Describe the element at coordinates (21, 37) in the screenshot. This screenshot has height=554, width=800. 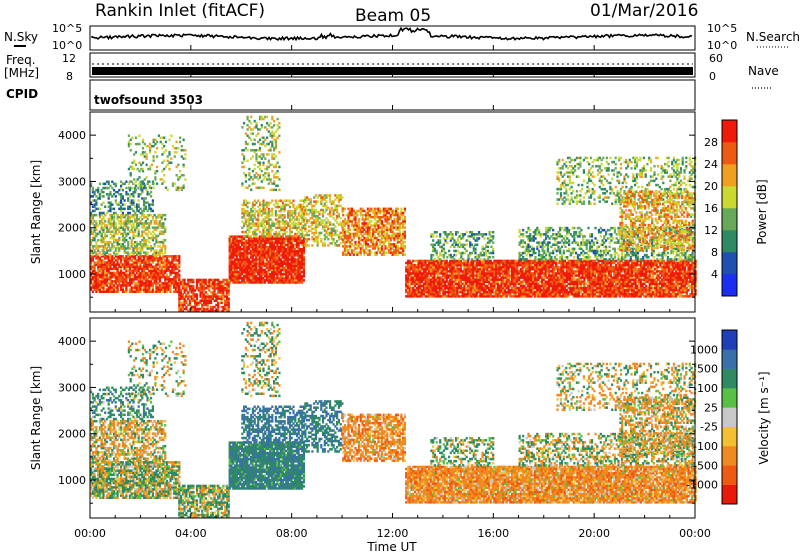
I see `noise-left-label: N.Sky` at that location.